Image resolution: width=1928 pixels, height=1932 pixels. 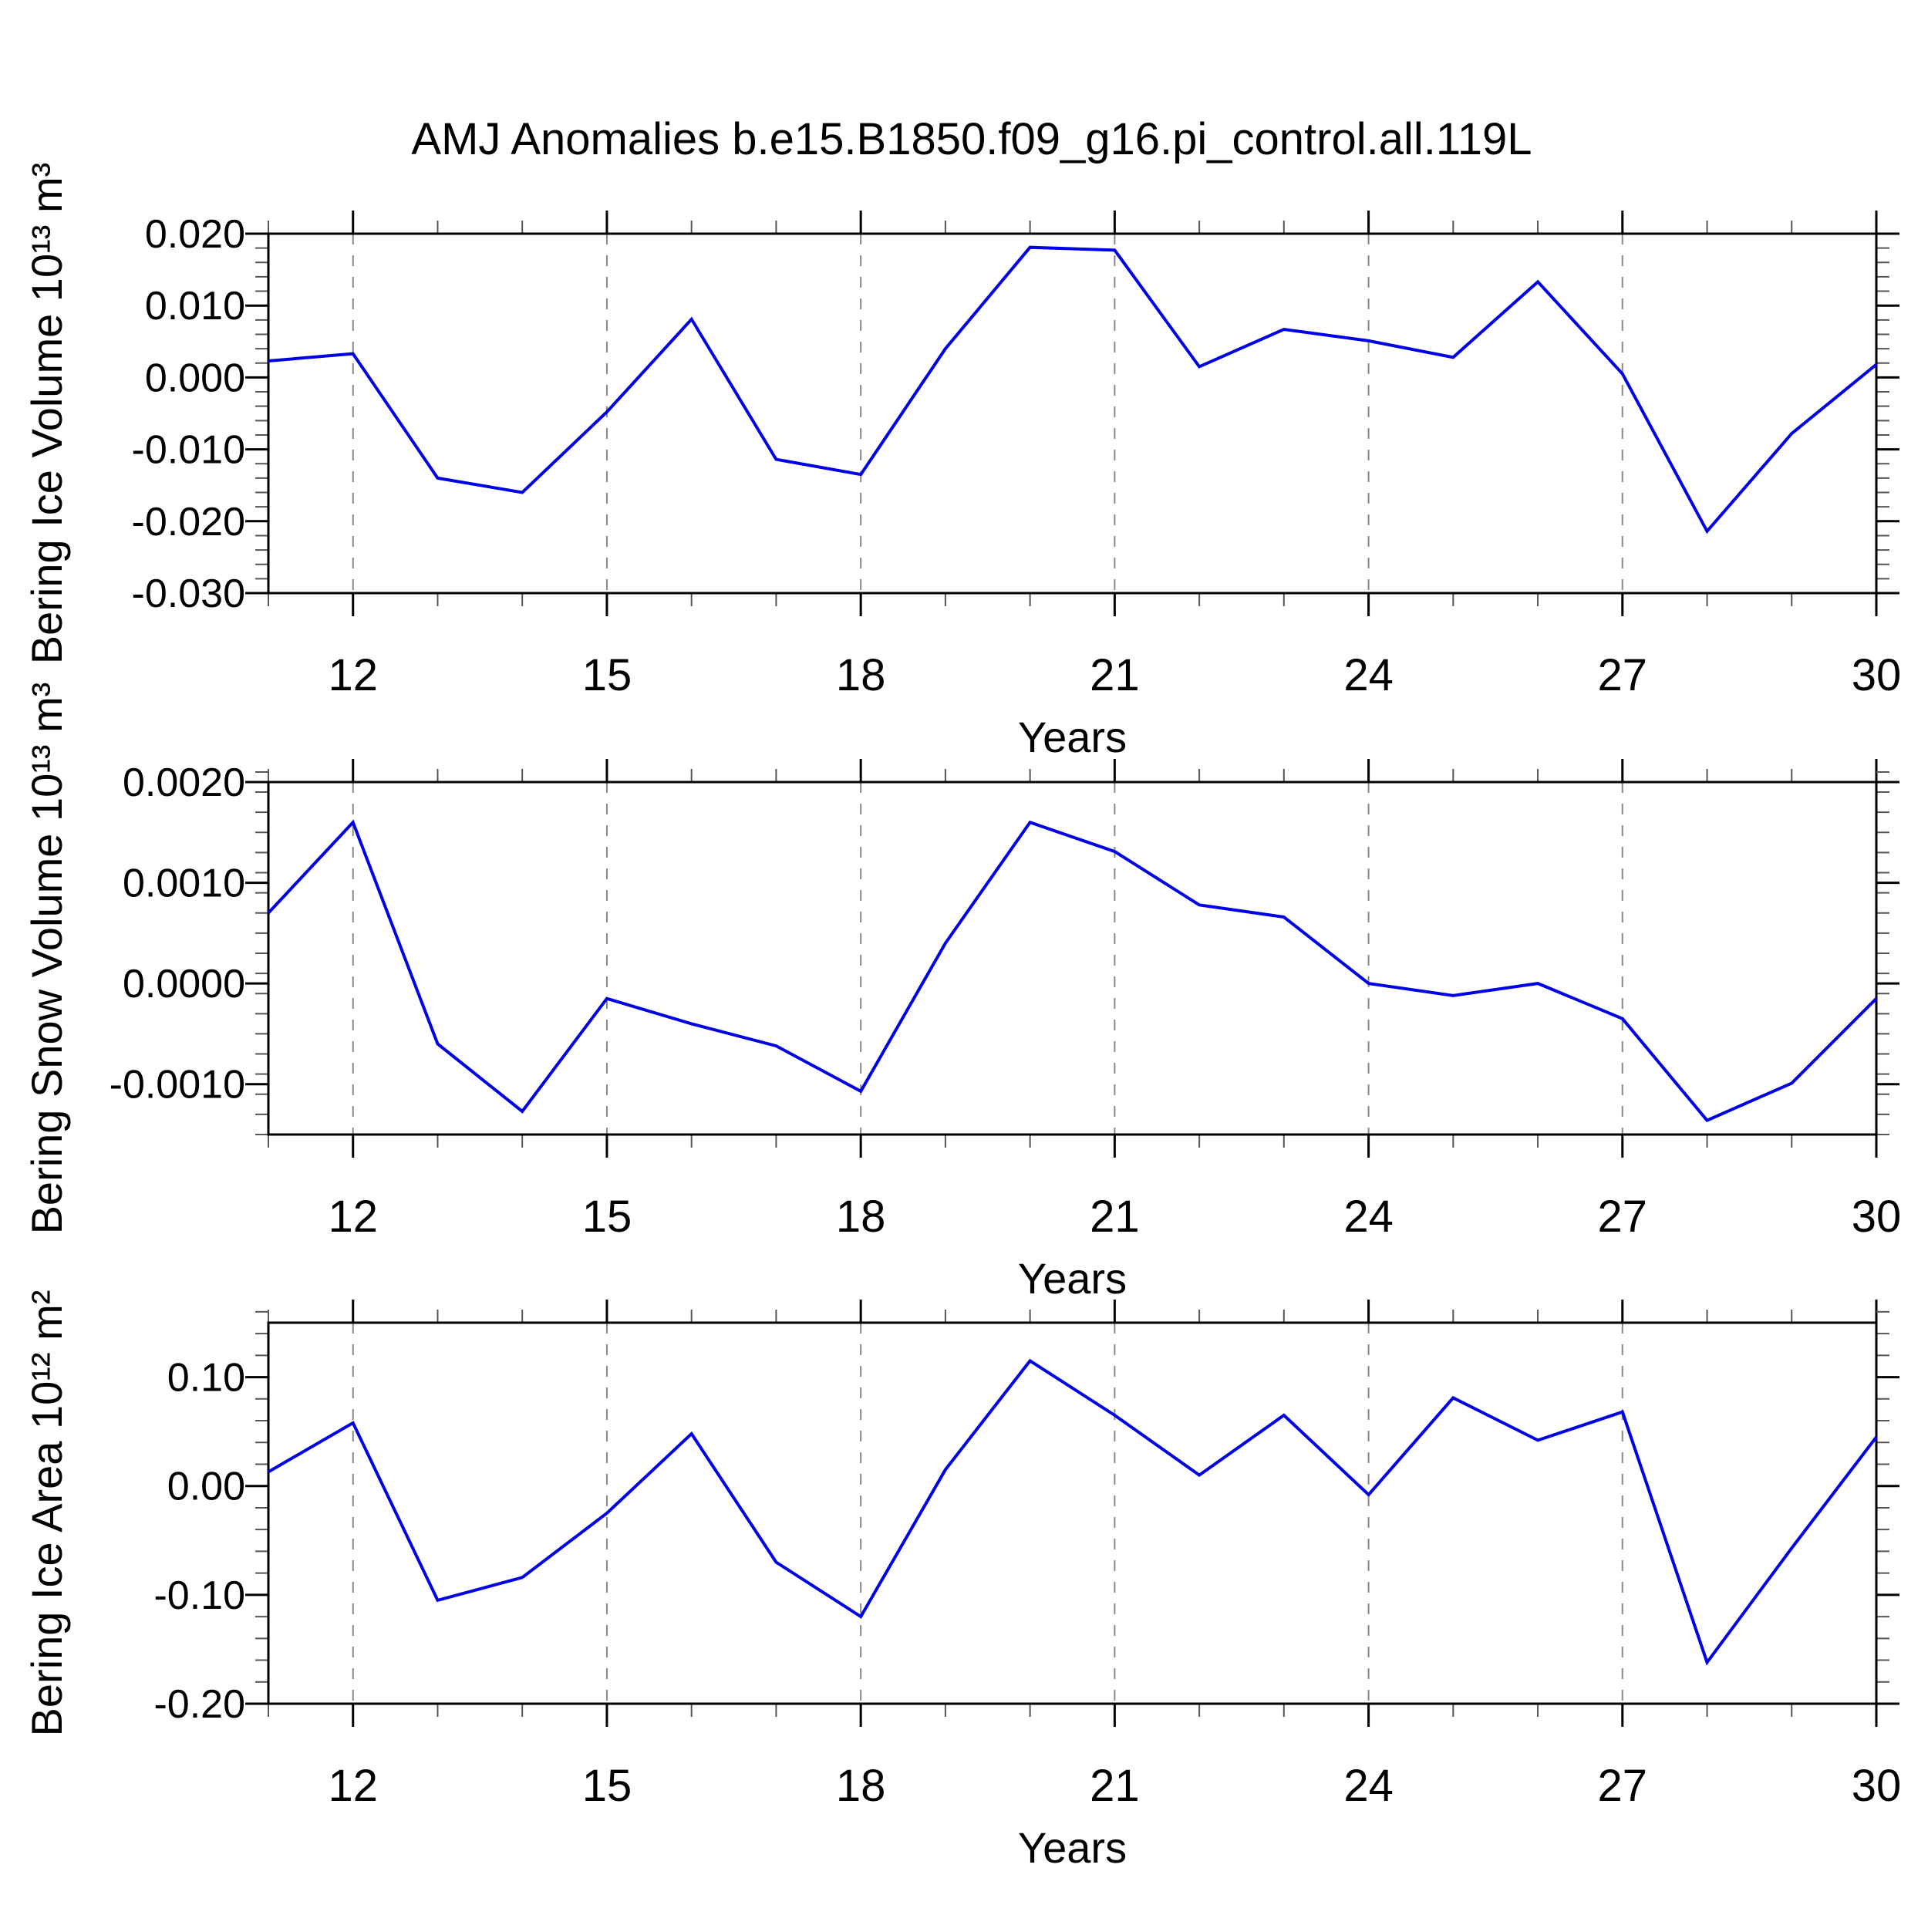 I want to click on y-tick-label: -0.20, so click(x=199, y=1704).